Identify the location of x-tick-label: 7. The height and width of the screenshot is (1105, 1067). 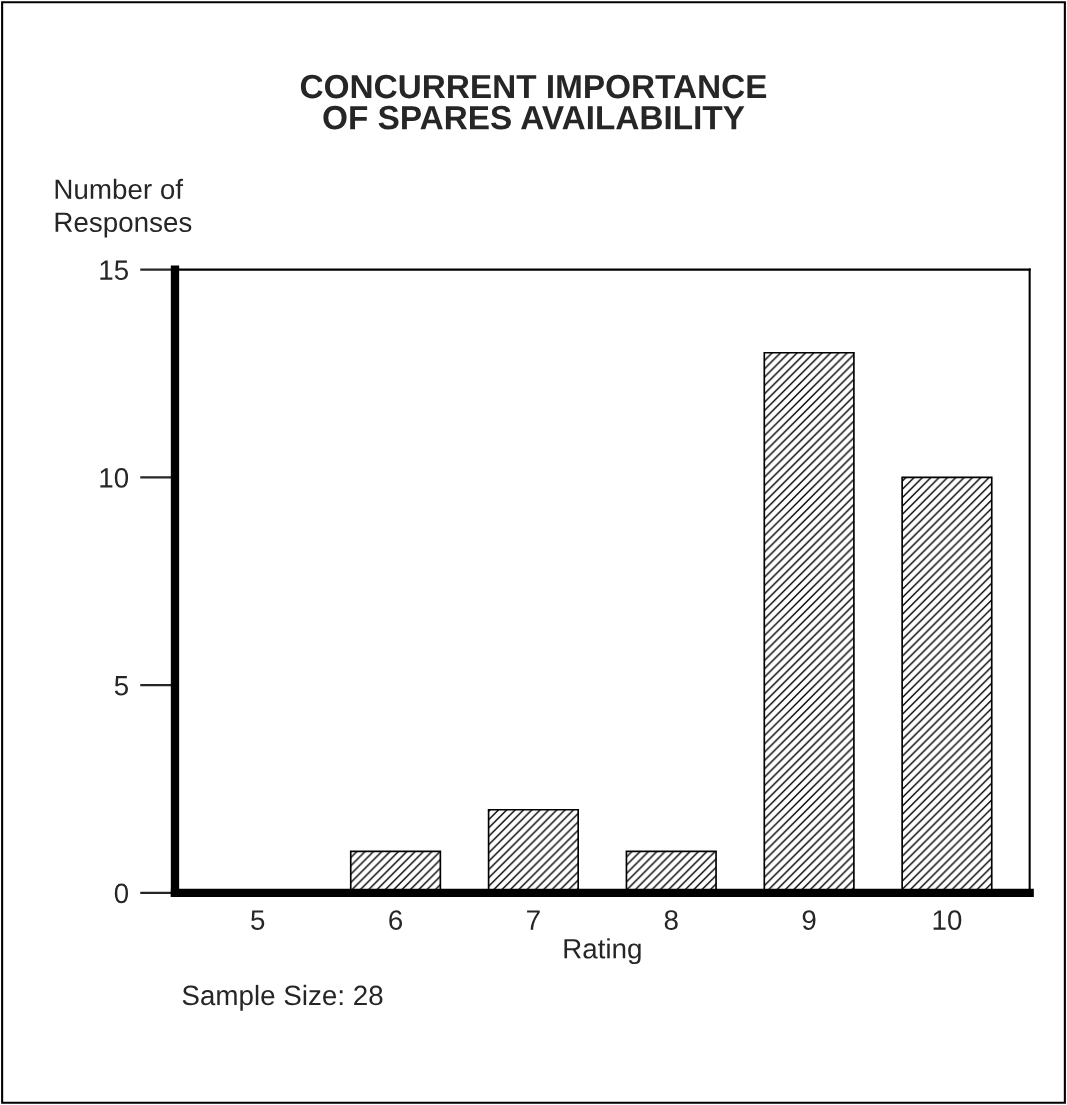
(533, 920).